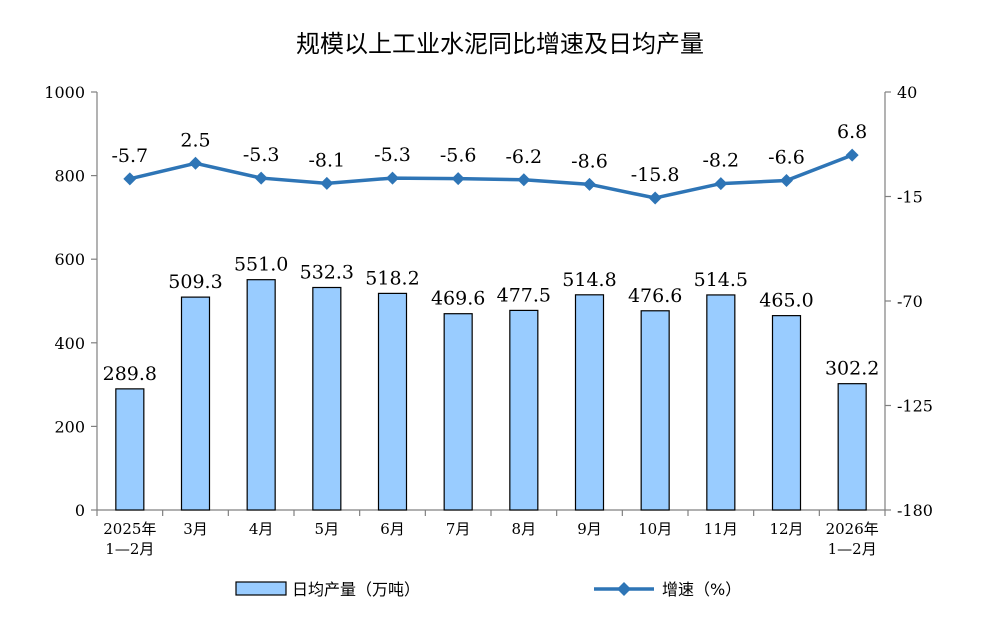 This screenshot has height=622, width=1000. What do you see at coordinates (80, 510) in the screenshot?
I see `left-tick-label: 0` at bounding box center [80, 510].